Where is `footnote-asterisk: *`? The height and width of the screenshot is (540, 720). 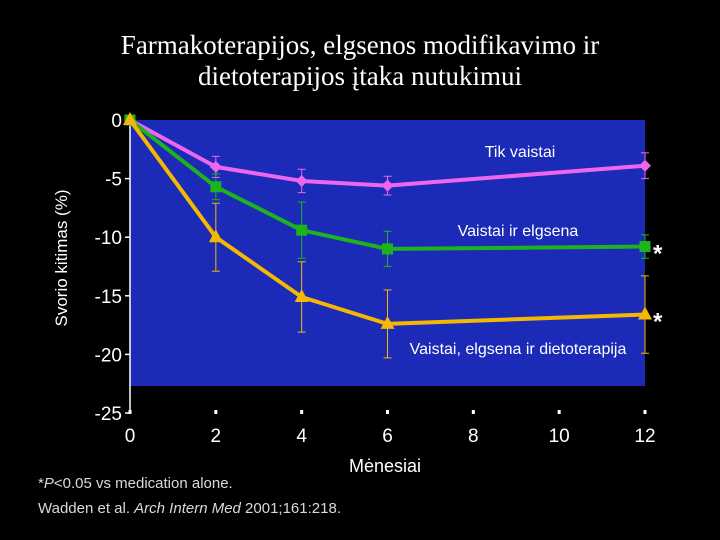 footnote-asterisk: * is located at coordinates (41, 483).